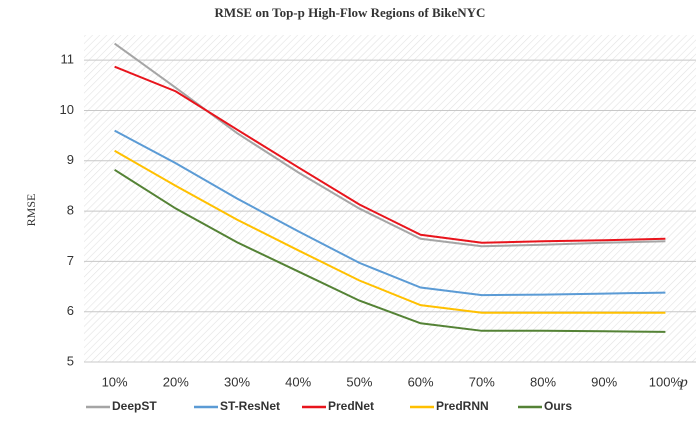 This screenshot has width=699, height=422. I want to click on x-tick-label: 30%, so click(237, 381).